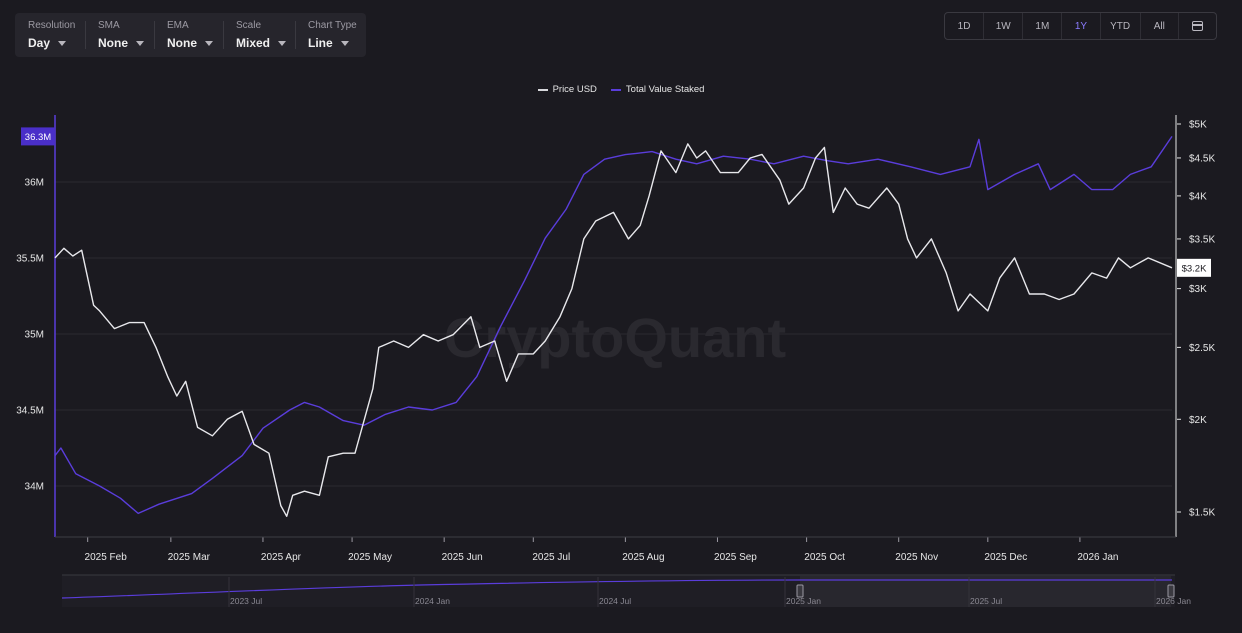 The image size is (1242, 633). I want to click on chart-type-dropdown: Chart Type Line, so click(330, 35).